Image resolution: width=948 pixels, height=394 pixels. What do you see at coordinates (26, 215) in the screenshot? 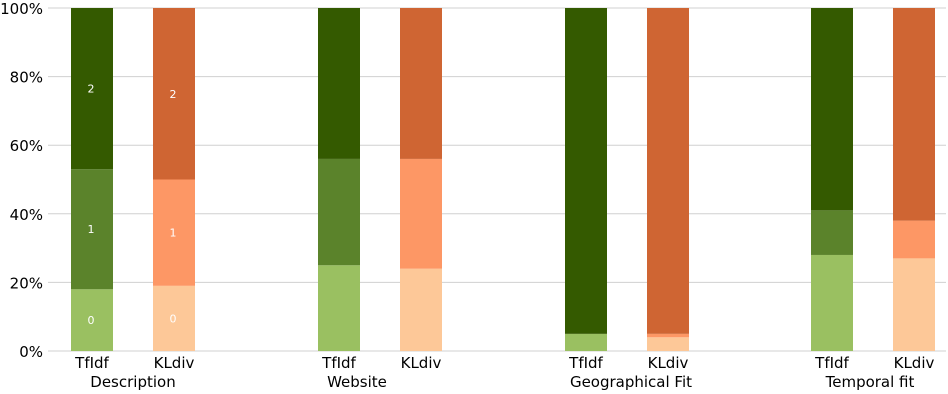
I see `y-tick-label: 40%` at bounding box center [26, 215].